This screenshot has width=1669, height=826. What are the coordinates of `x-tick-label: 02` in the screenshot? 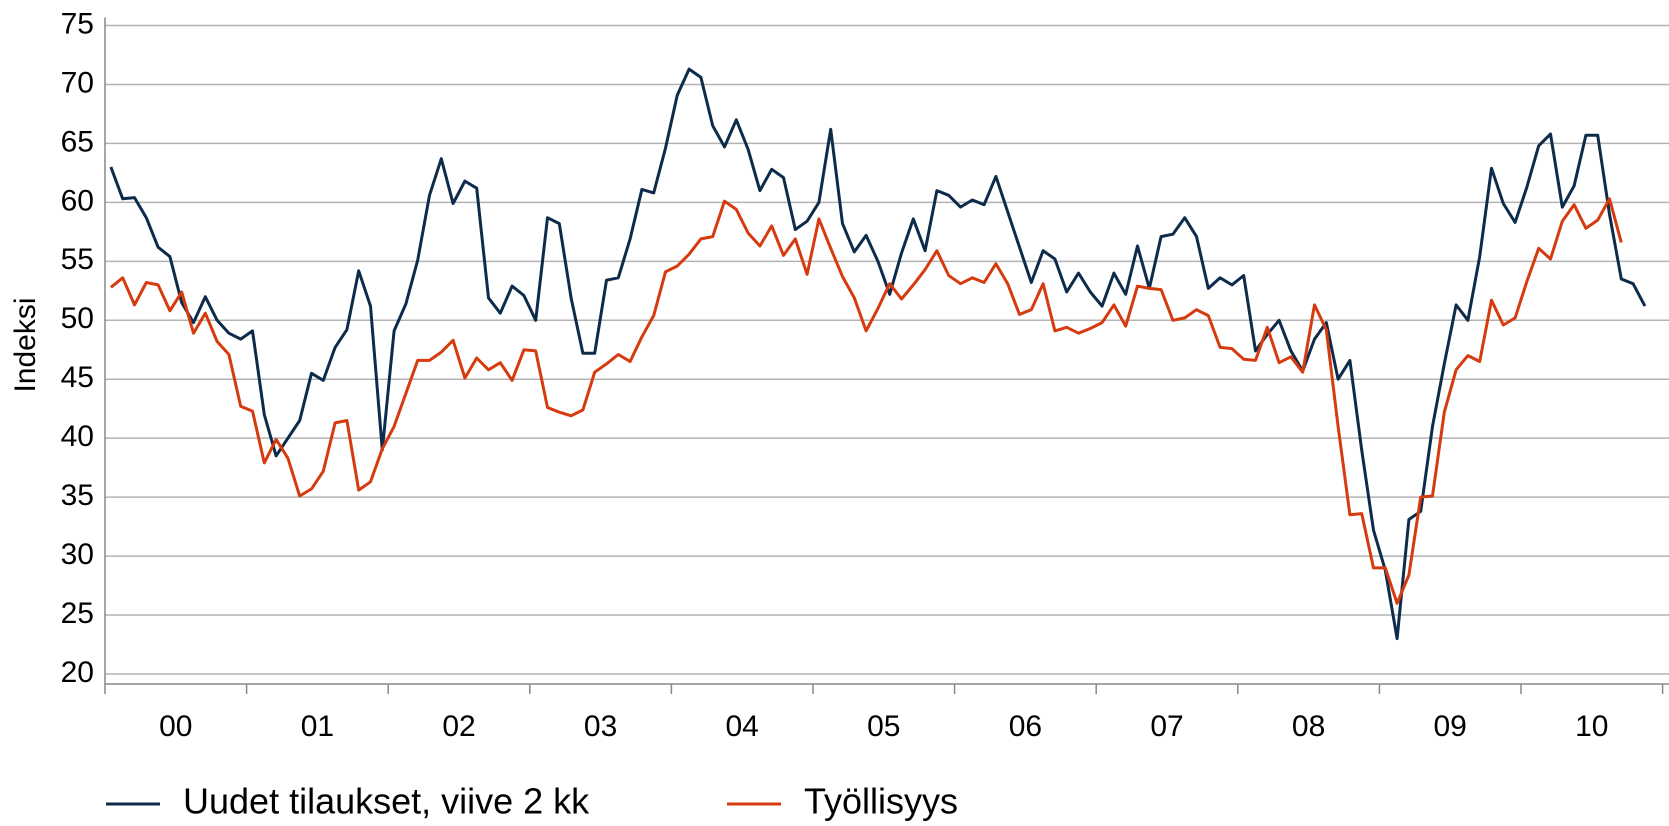 It's located at (458, 726).